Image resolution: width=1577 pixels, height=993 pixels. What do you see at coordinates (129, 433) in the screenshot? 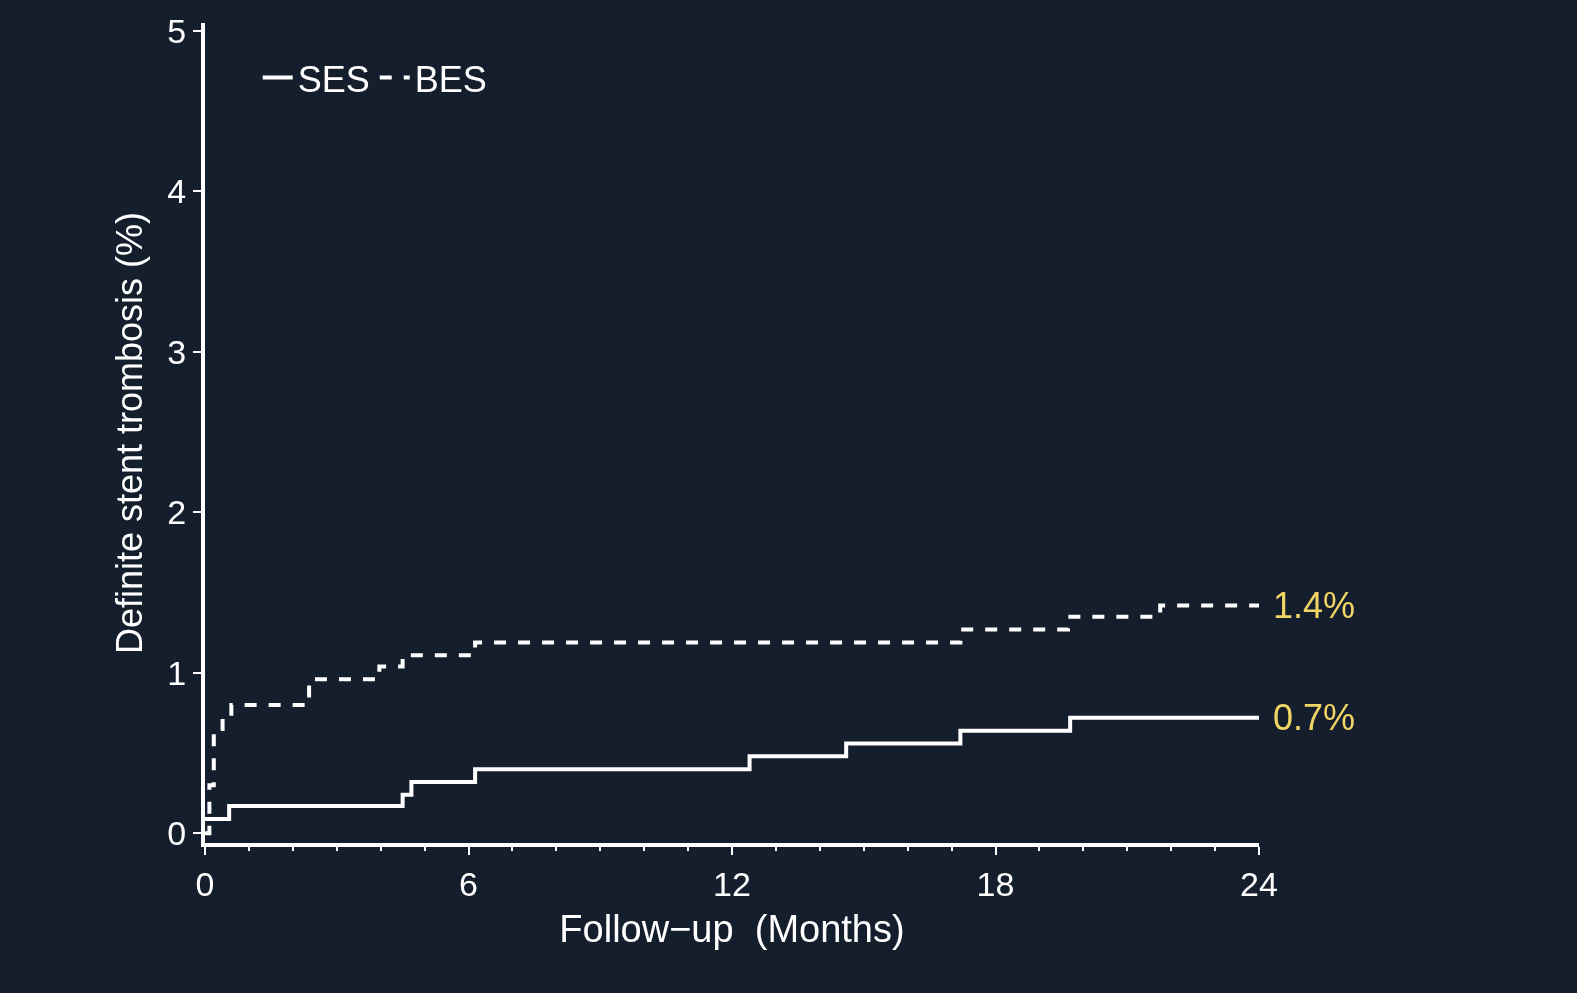
I see `y-axis-title: Definite stent trombosis (%)` at bounding box center [129, 433].